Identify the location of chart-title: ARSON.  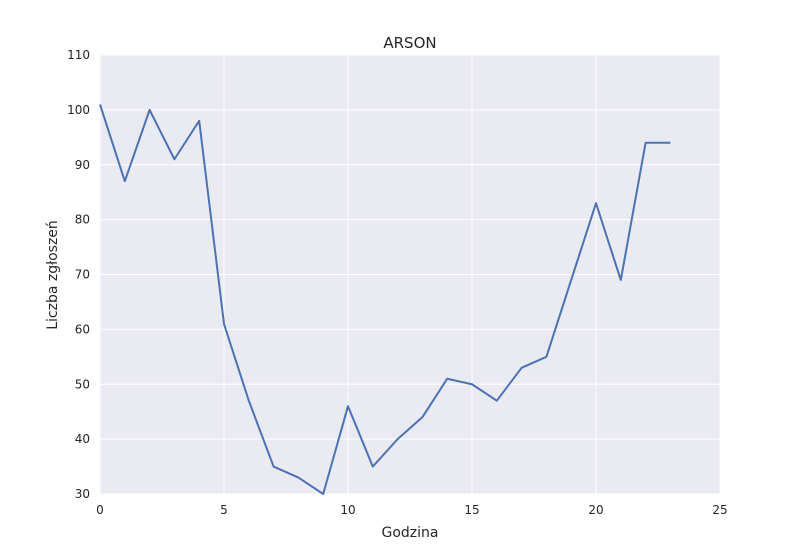
(409, 43).